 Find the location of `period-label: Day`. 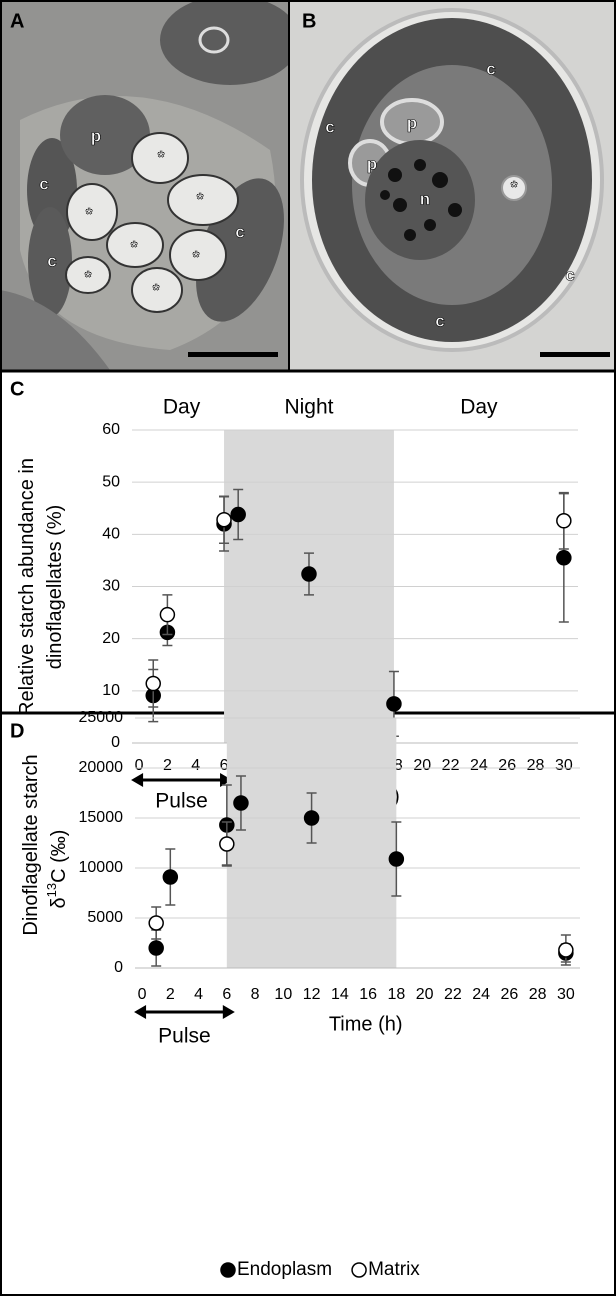

period-label: Day is located at coordinates (182, 407).